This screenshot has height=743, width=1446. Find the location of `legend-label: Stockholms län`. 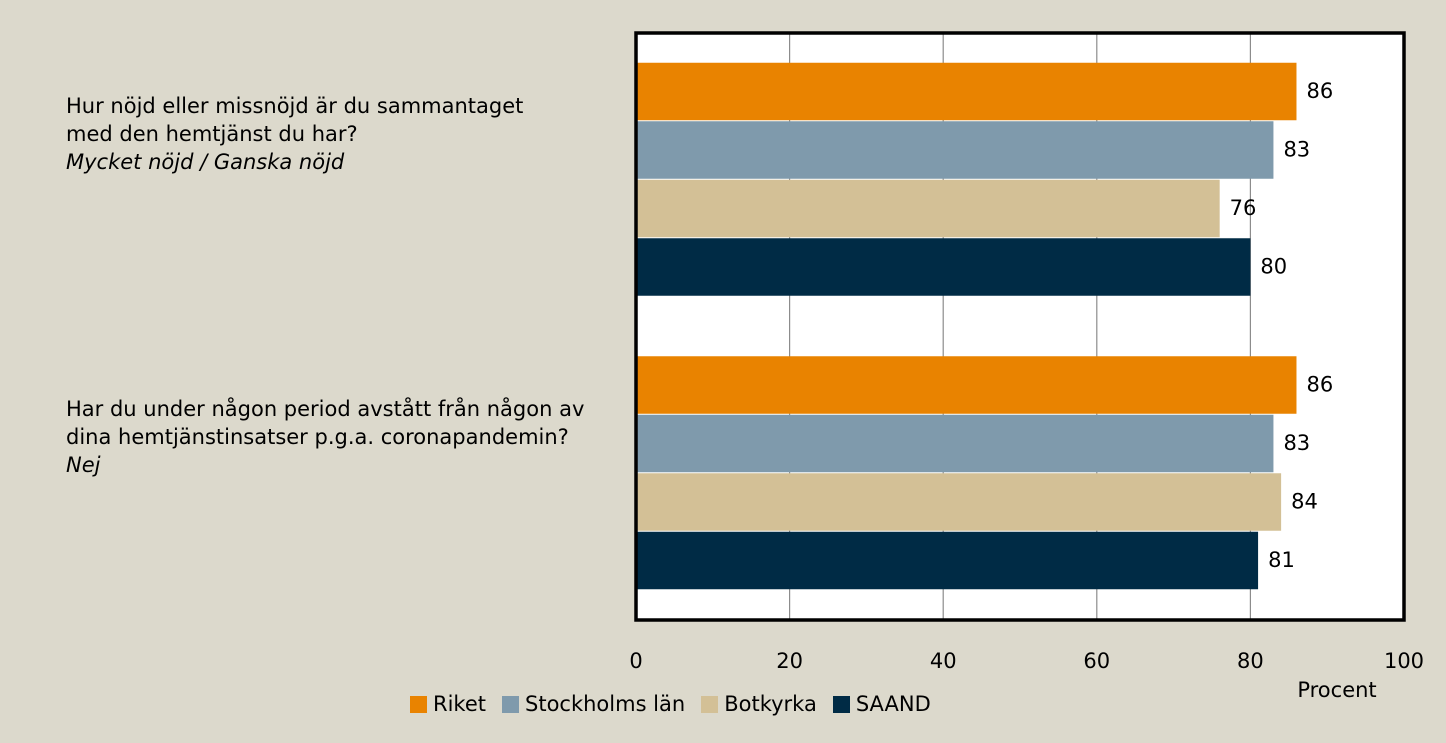

legend-label: Stockholms län is located at coordinates (605, 704).